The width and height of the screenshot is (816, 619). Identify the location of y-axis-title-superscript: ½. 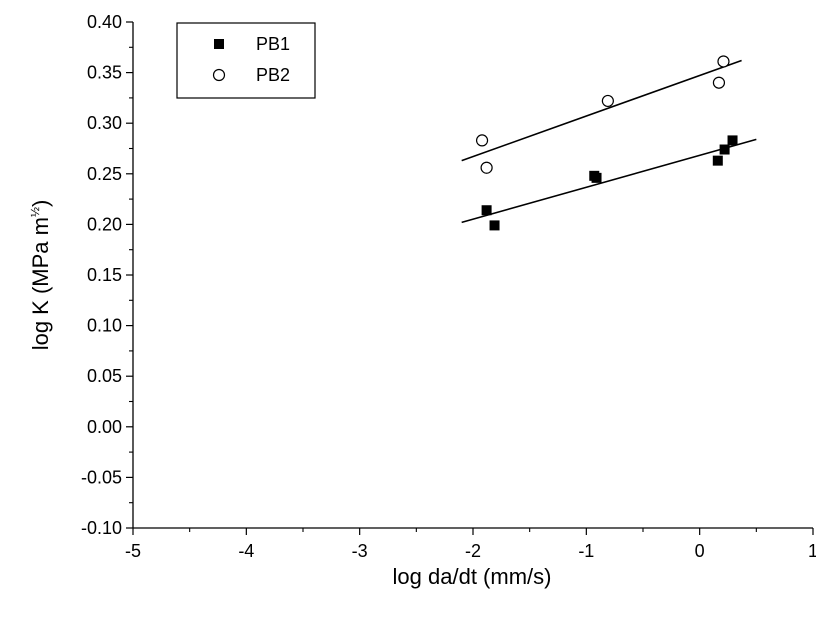
(35, 212).